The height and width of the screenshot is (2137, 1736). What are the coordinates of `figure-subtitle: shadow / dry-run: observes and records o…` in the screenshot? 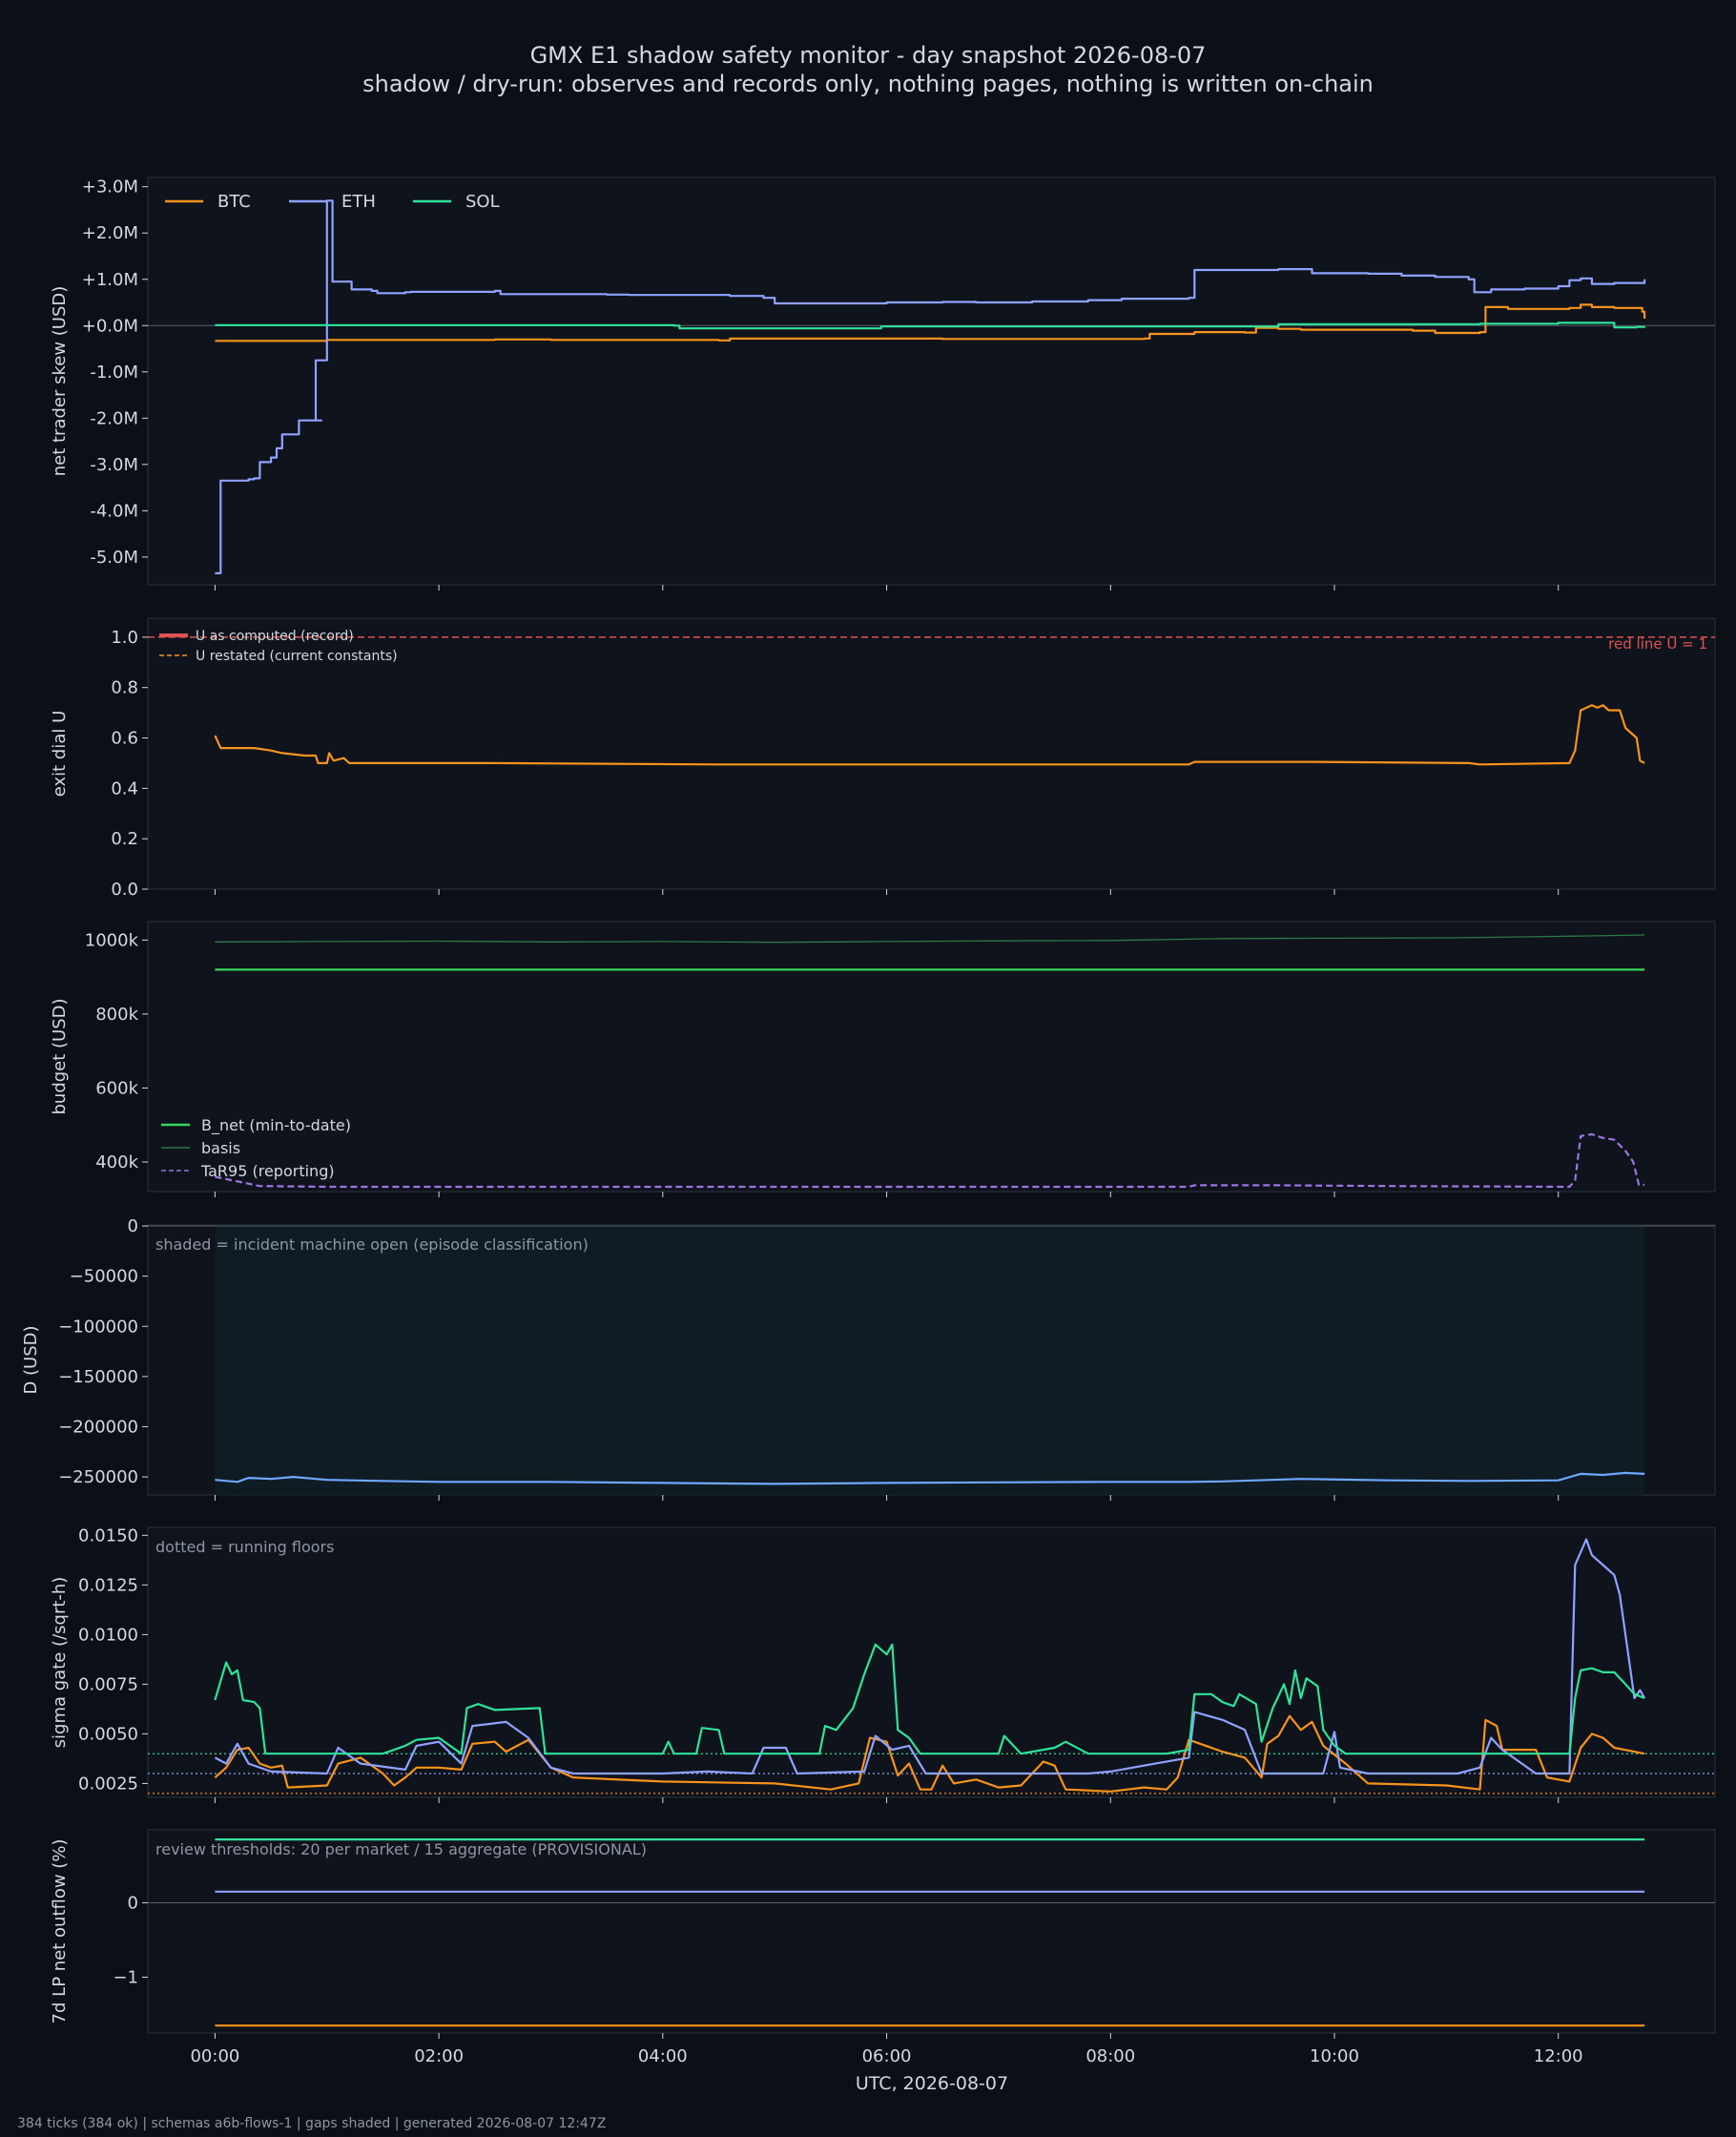 It's located at (868, 84).